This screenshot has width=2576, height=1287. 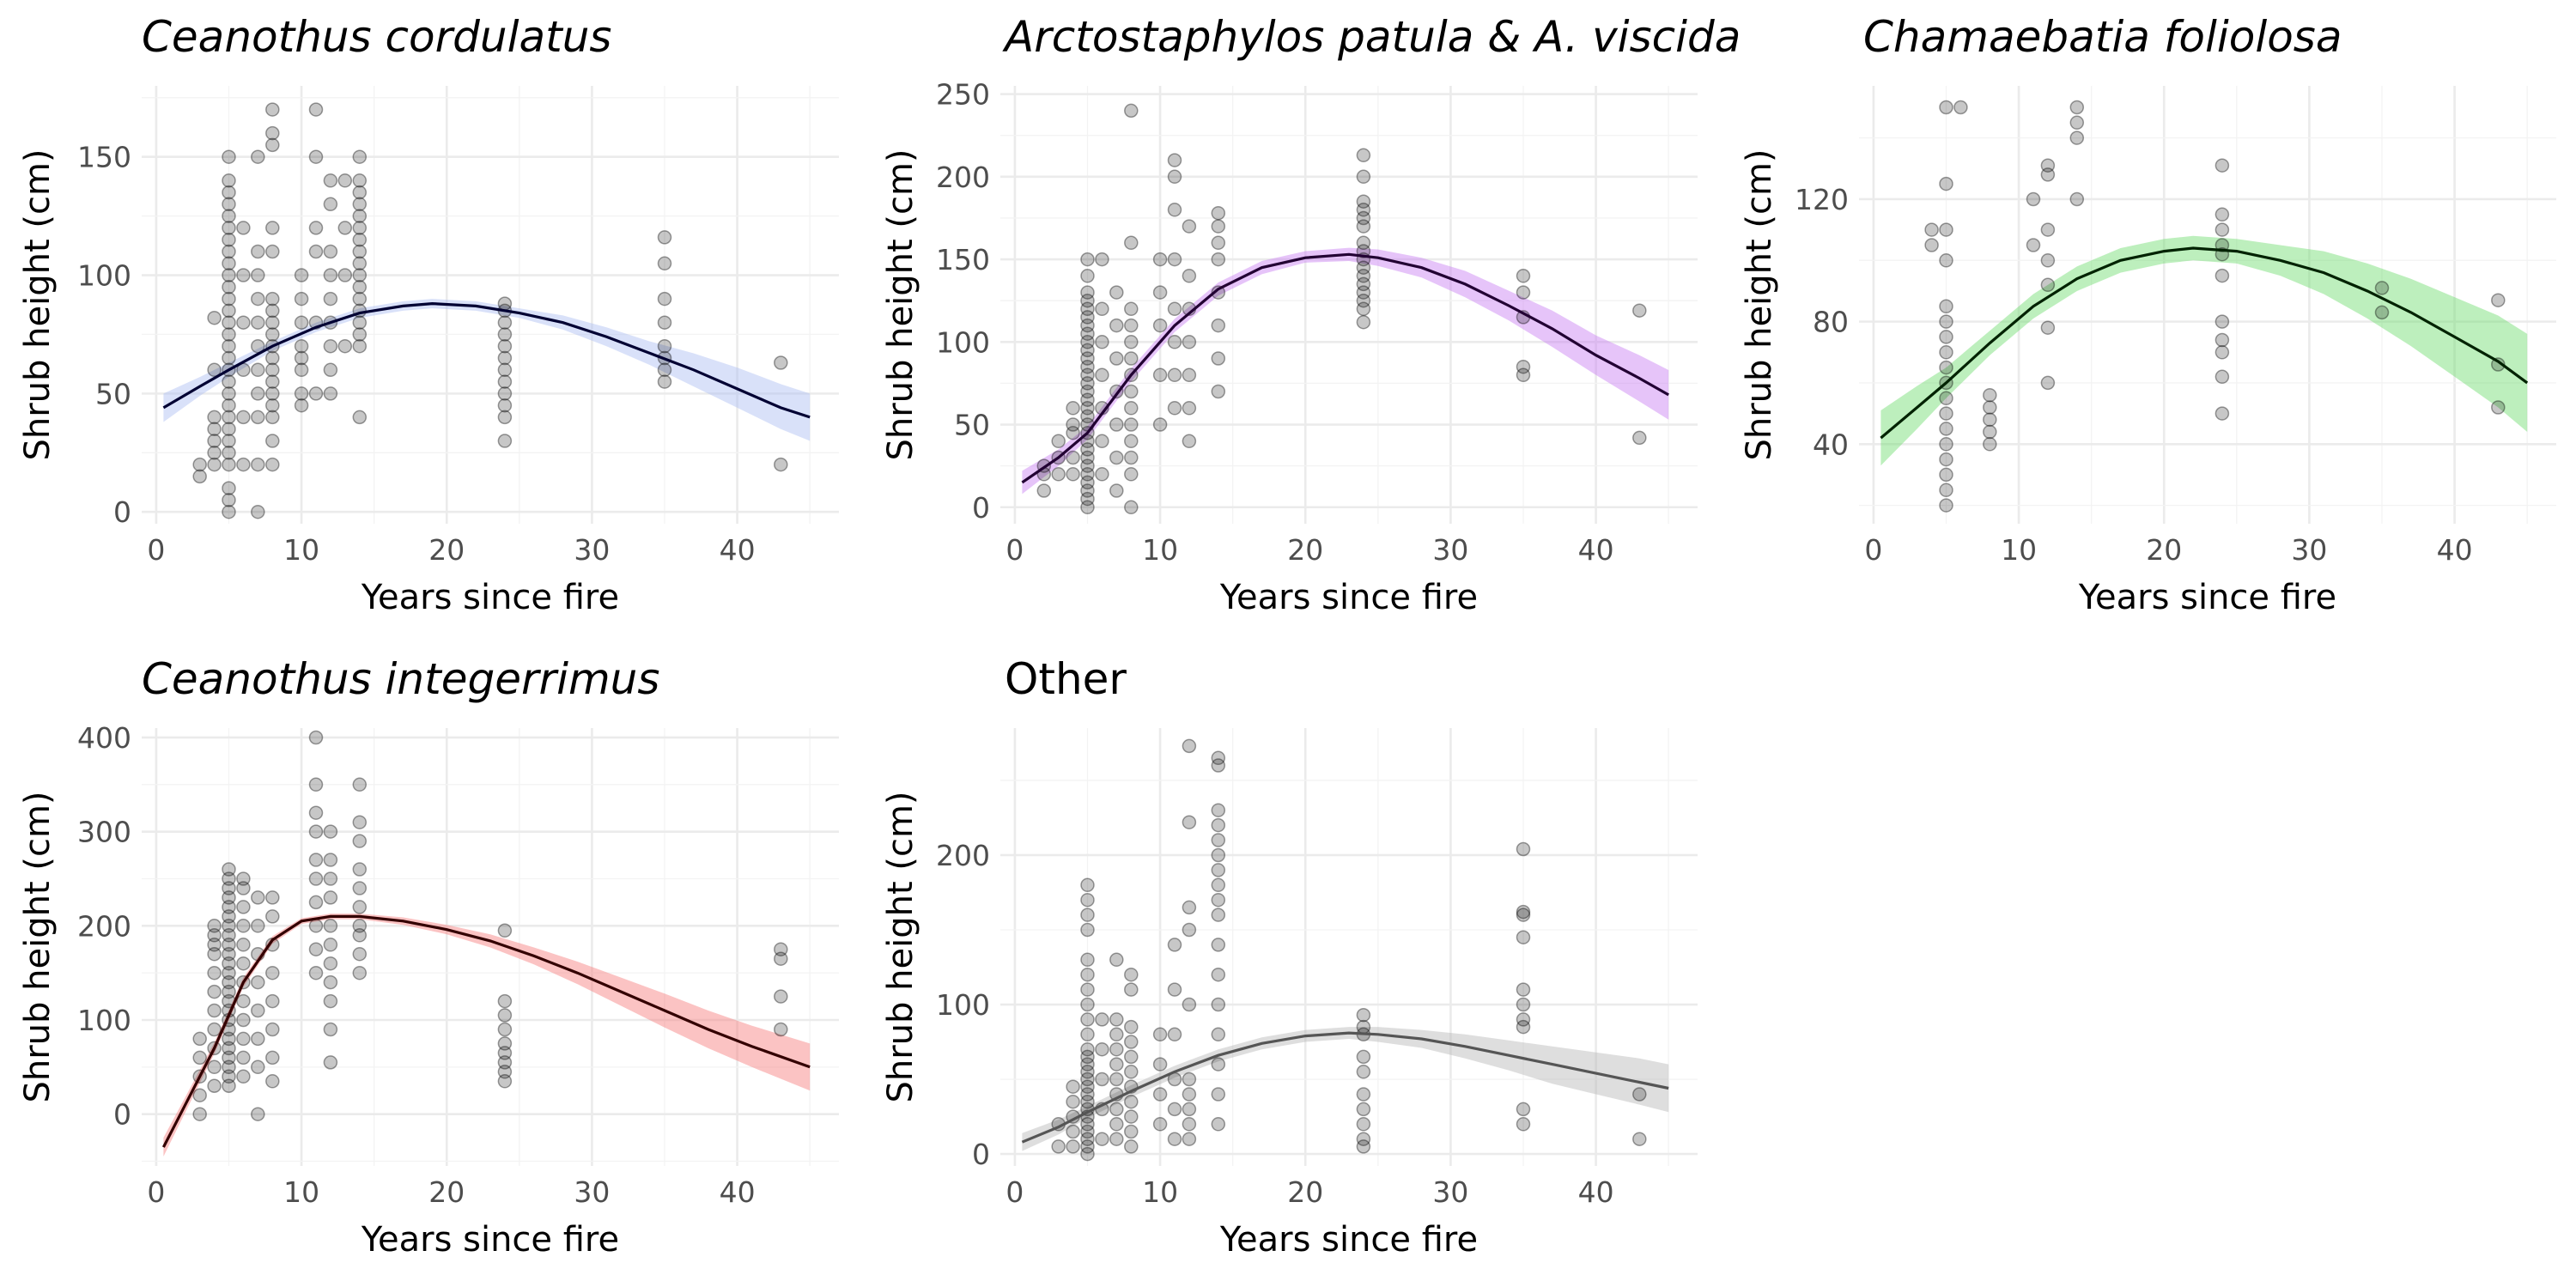 I want to click on fit-line, so click(x=1345, y=1087).